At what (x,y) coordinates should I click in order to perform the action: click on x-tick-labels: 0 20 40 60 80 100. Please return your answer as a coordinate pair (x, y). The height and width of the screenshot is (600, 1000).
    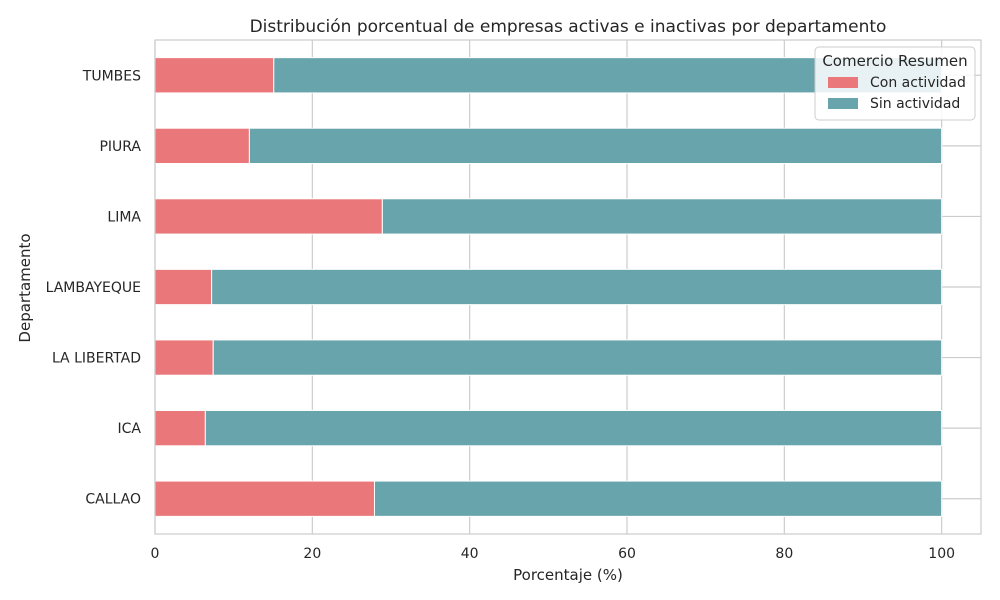
    Looking at the image, I should click on (553, 554).